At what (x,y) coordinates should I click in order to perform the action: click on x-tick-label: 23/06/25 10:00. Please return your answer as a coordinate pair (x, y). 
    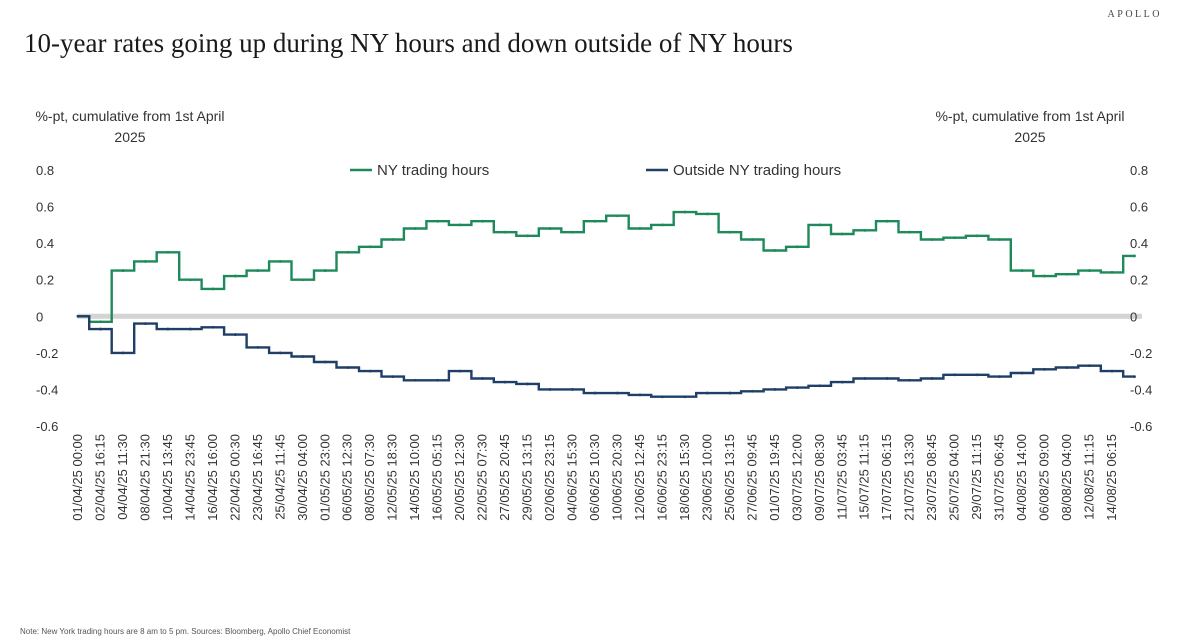
    Looking at the image, I should click on (706, 477).